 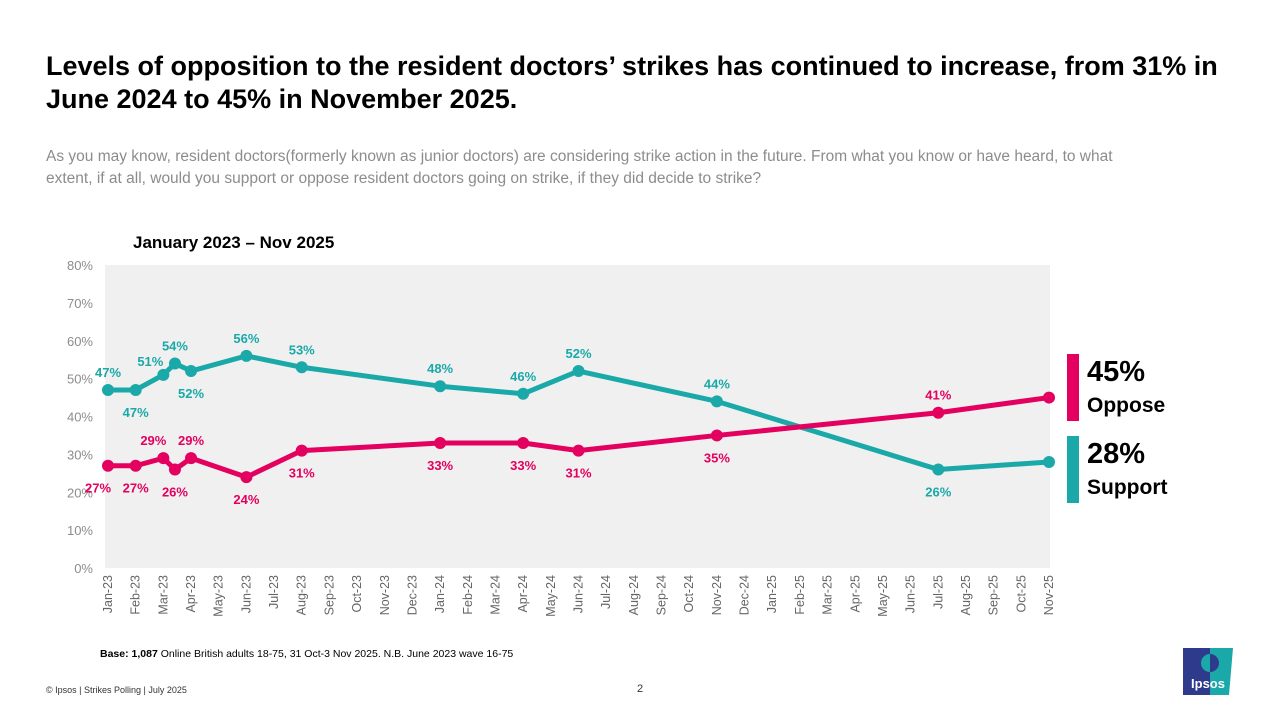 I want to click on oppose-label: Oppose, so click(x=1126, y=405).